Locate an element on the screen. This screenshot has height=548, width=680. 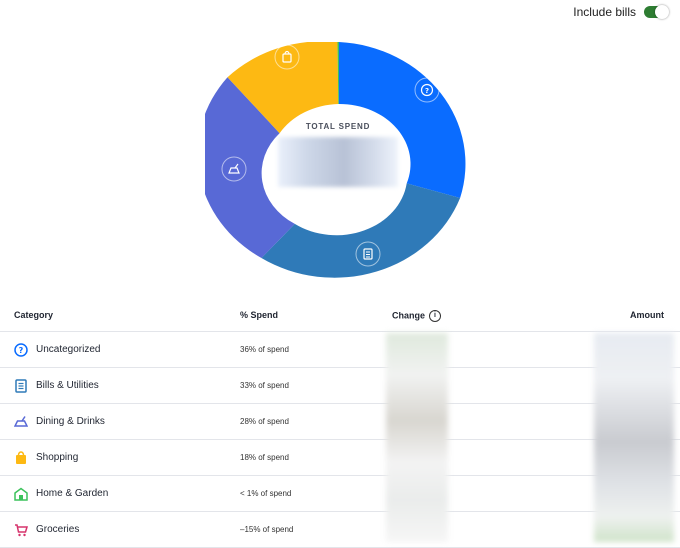
category-name: Home & Garden is located at coordinates (72, 493).